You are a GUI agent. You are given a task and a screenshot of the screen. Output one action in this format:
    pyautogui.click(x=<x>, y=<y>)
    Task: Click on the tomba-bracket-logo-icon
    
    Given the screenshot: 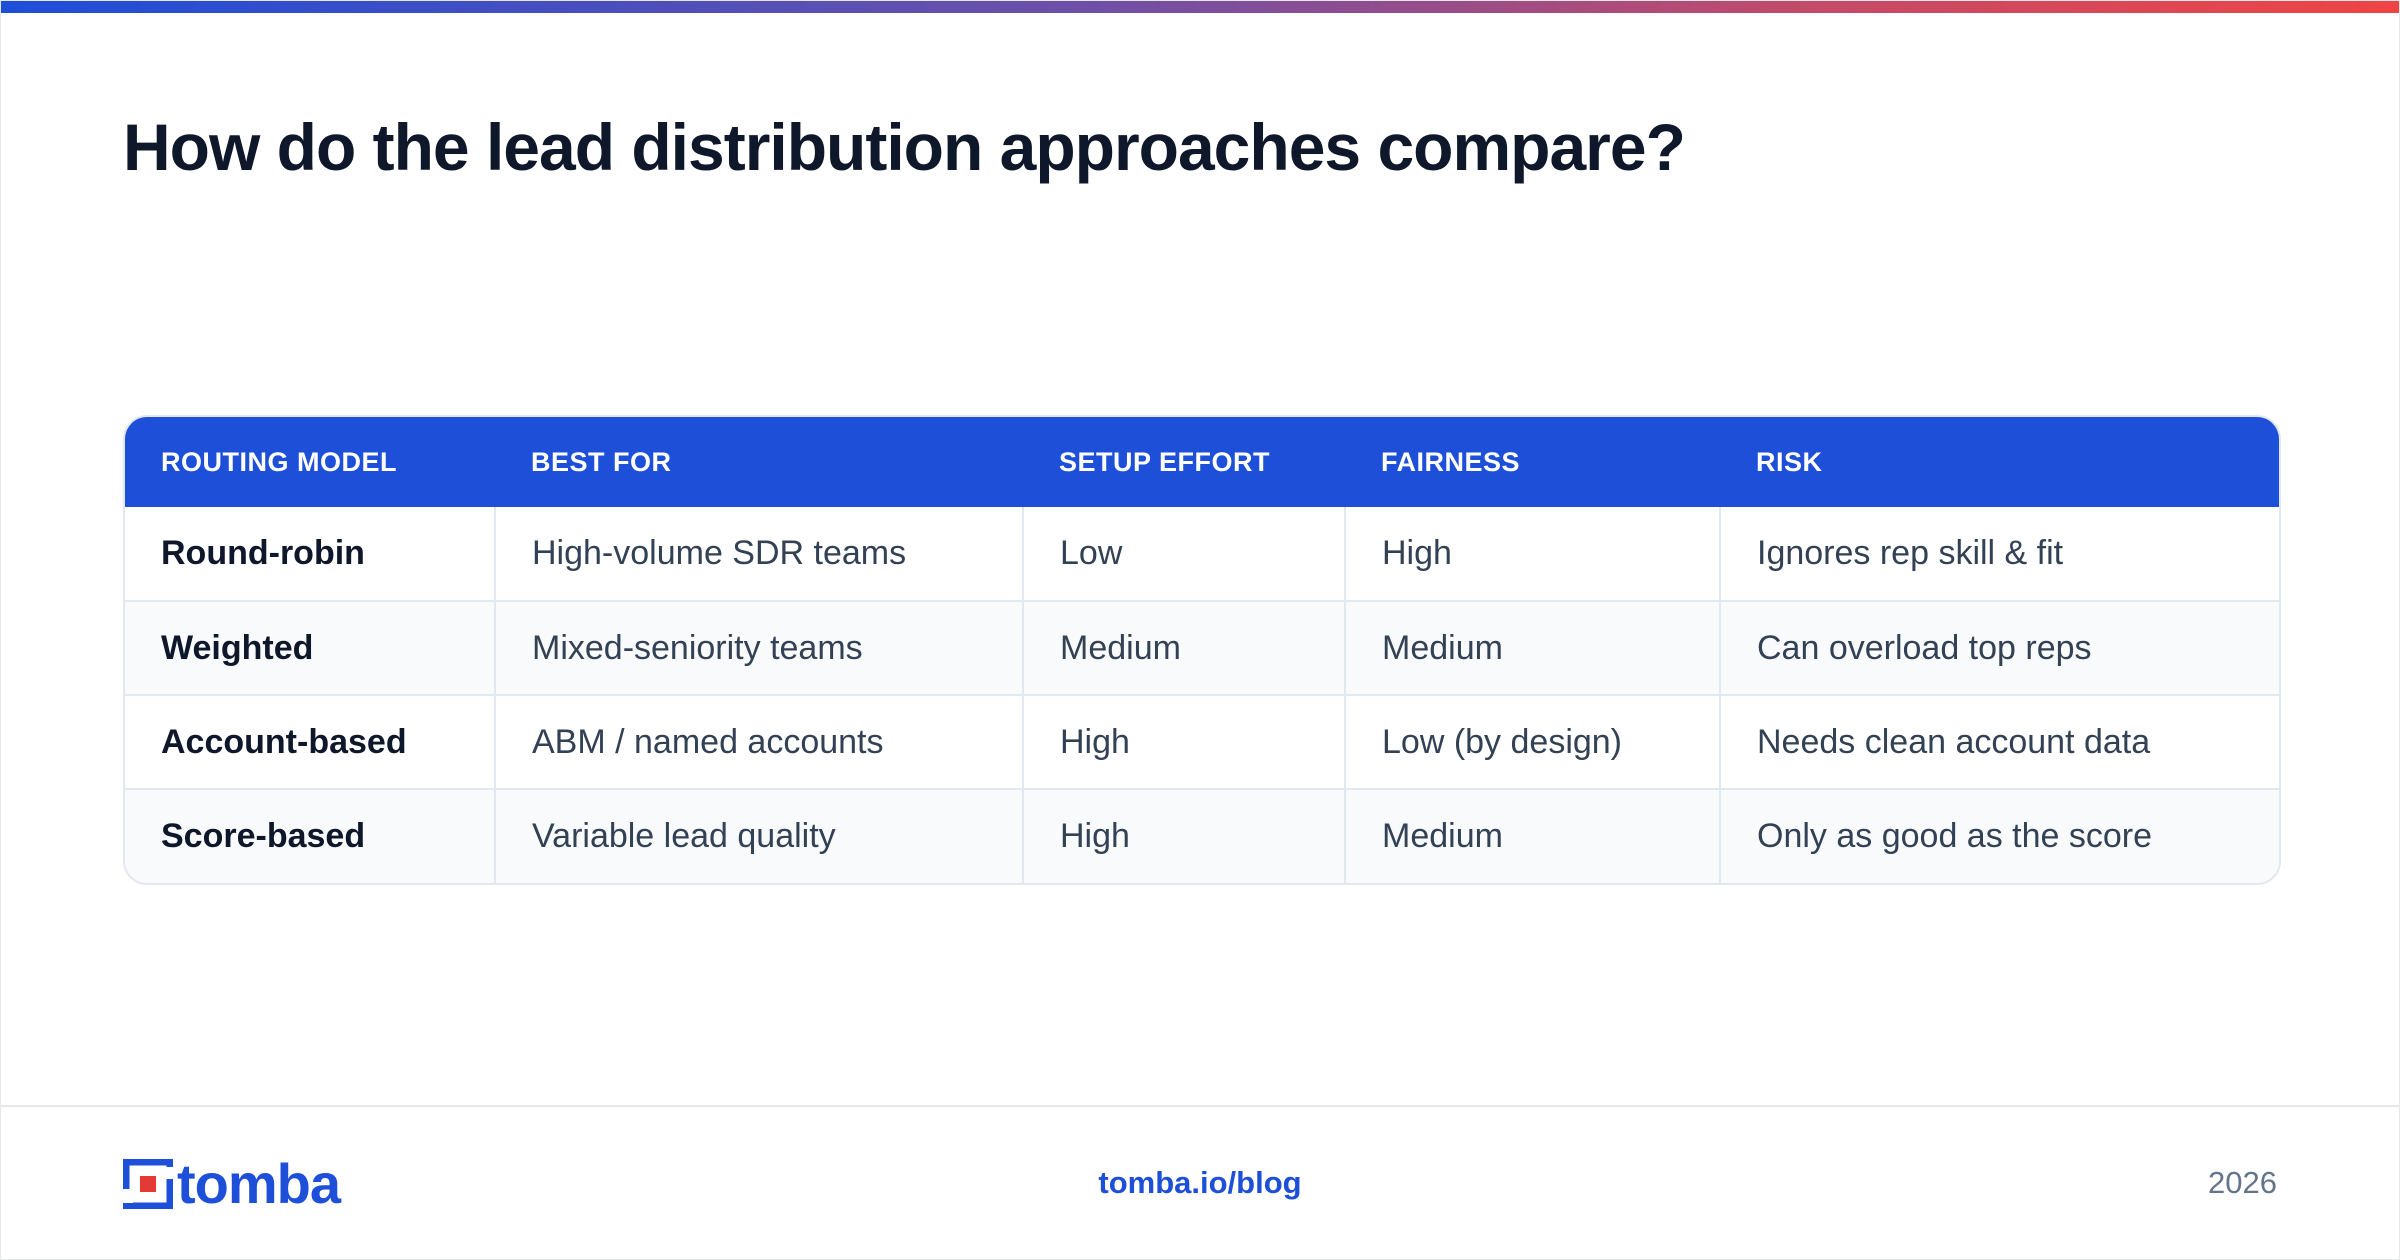 What is the action you would take?
    pyautogui.click(x=148, y=1184)
    